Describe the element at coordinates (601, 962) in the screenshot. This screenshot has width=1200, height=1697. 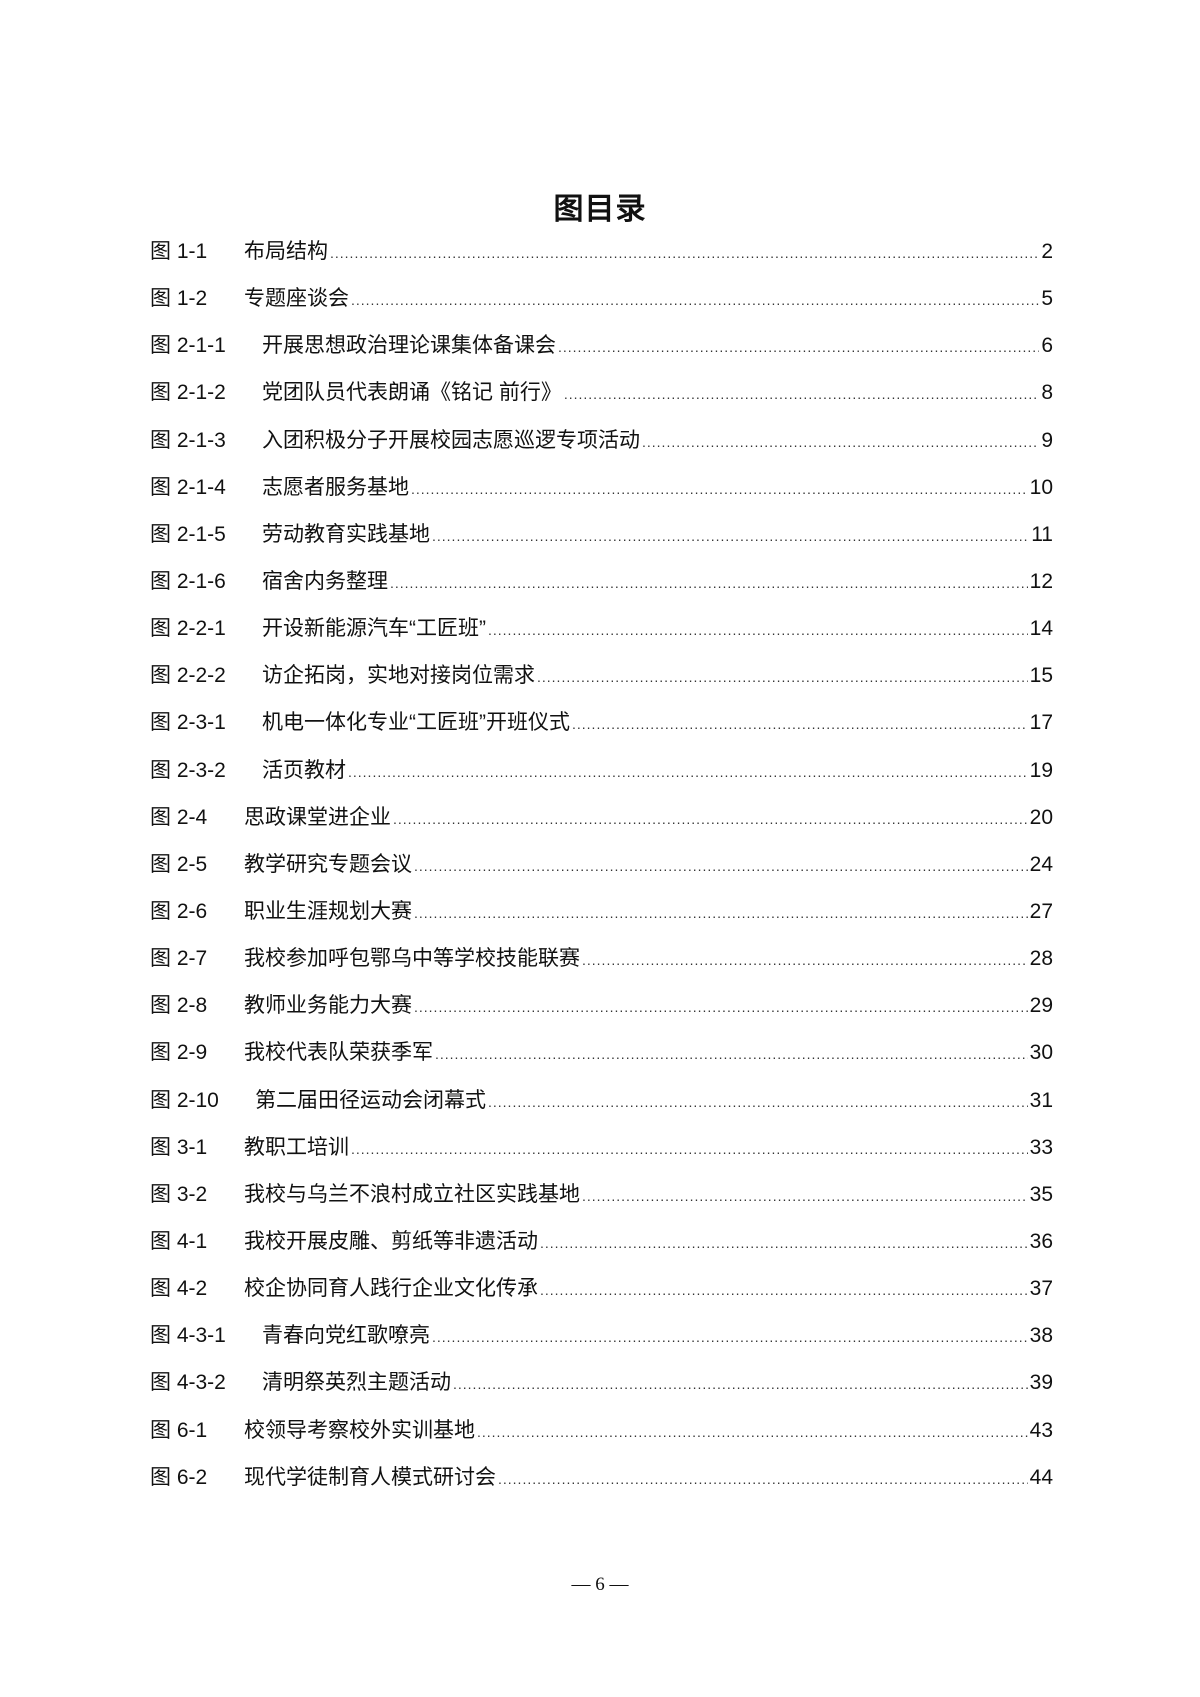
I see `toc-entry: 图 2-7 我校参加呼包鄂乌中等学校技能联赛 28` at that location.